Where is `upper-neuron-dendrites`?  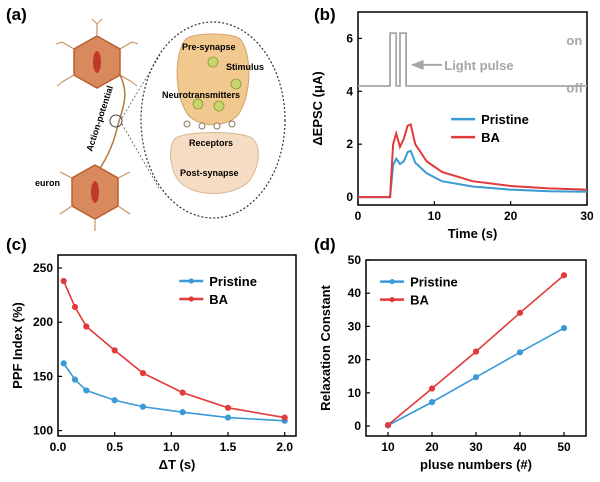
upper-neuron-dendrites is located at coordinates (97, 53).